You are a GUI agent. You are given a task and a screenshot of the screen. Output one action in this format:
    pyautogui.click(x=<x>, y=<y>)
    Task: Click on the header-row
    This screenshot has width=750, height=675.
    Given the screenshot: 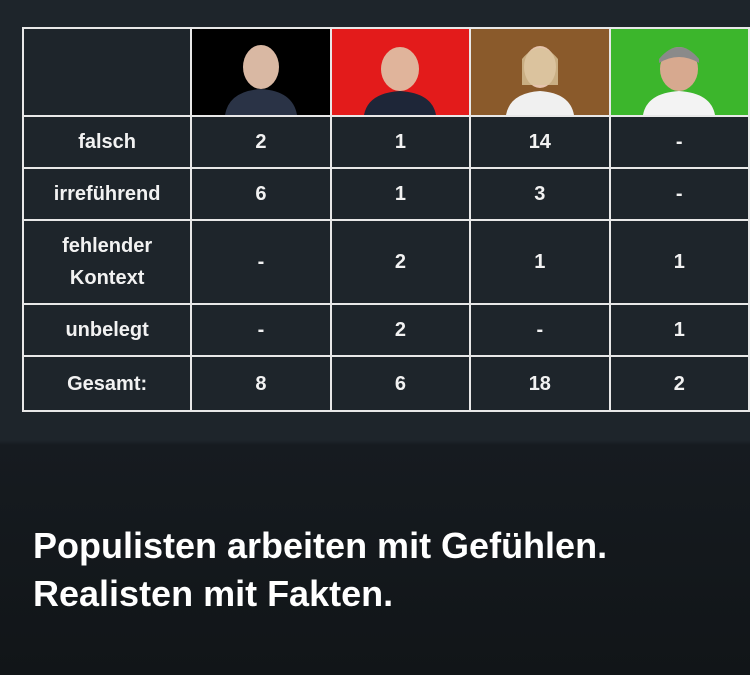 What is the action you would take?
    pyautogui.click(x=385, y=72)
    